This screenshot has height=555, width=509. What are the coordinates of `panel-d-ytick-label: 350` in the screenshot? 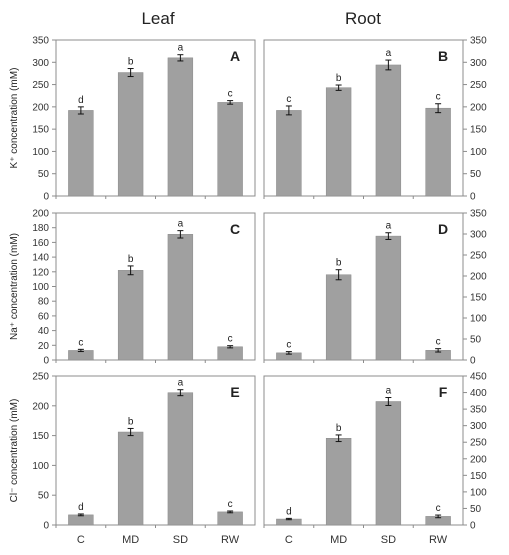 It's located at (478, 214).